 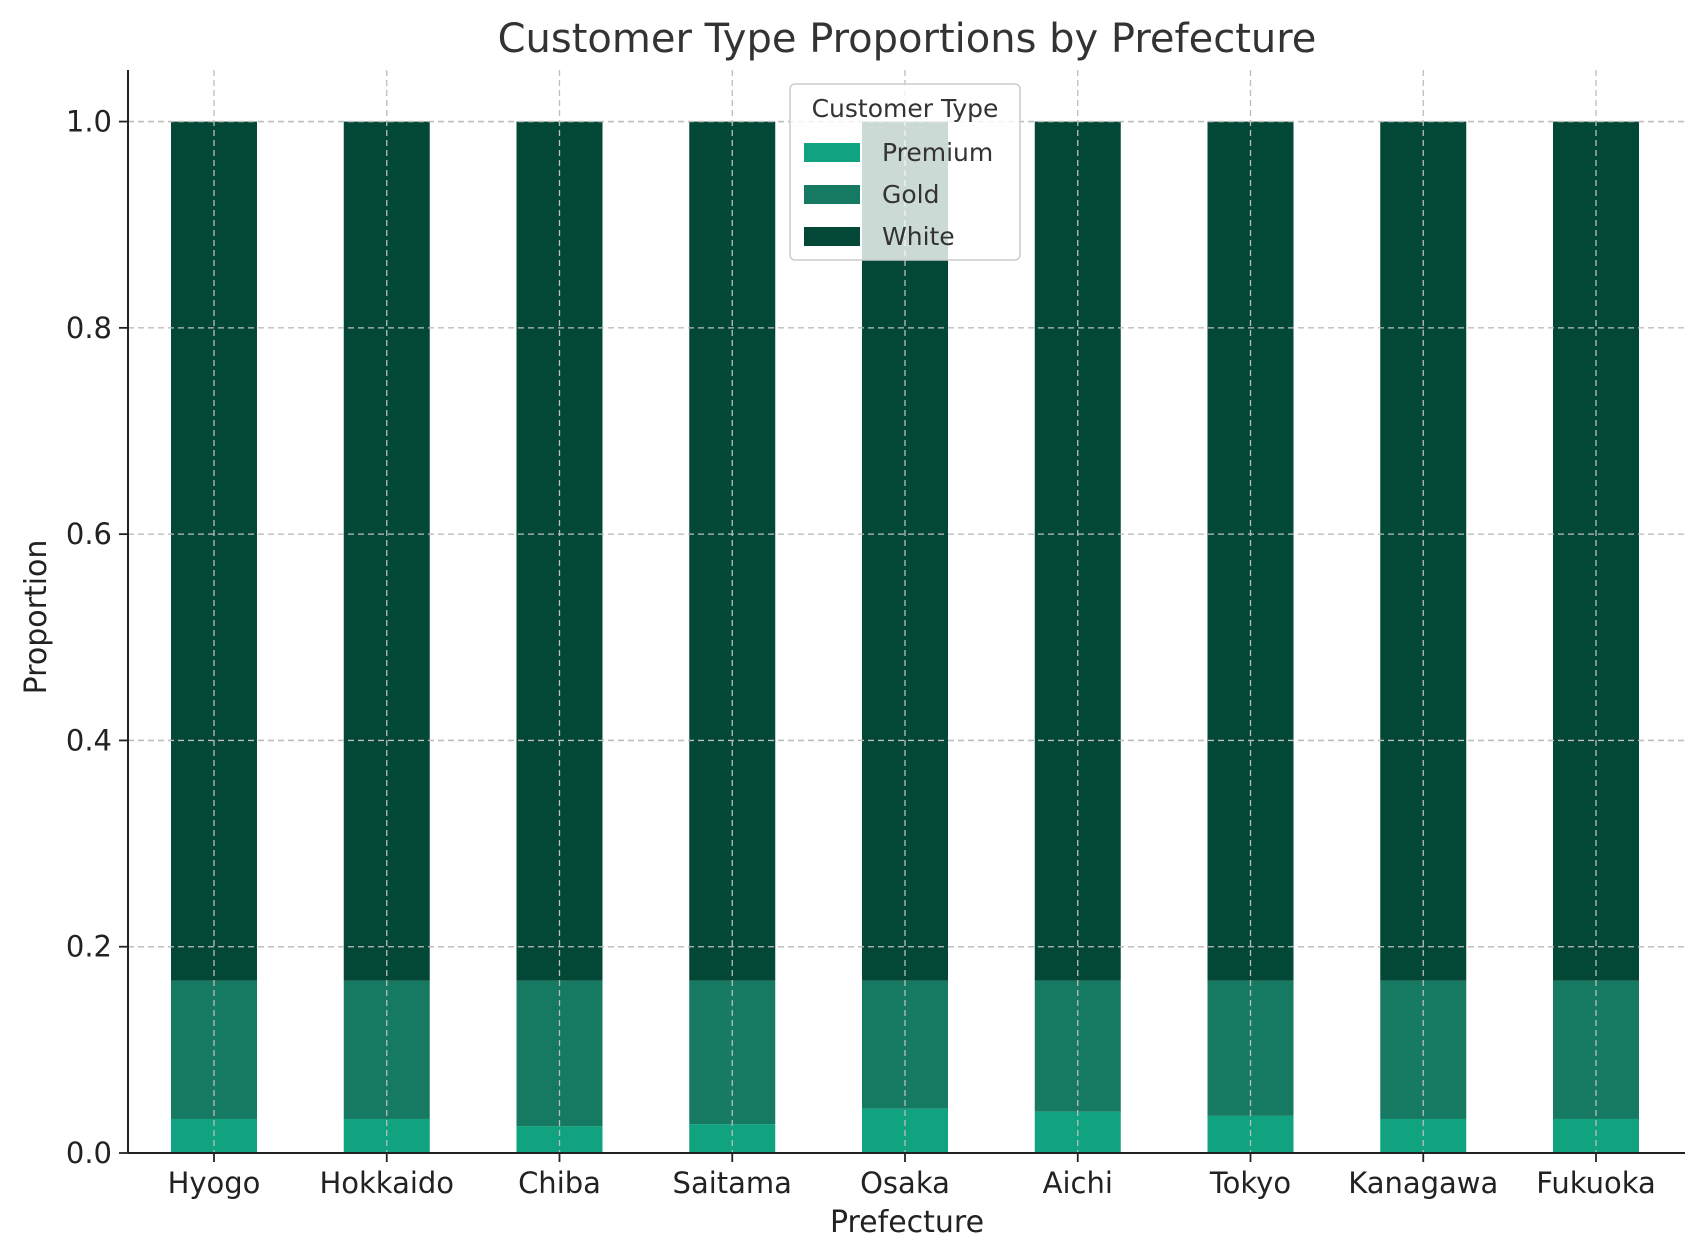 I want to click on x-tick-label: Kanagawa, so click(x=1423, y=1183).